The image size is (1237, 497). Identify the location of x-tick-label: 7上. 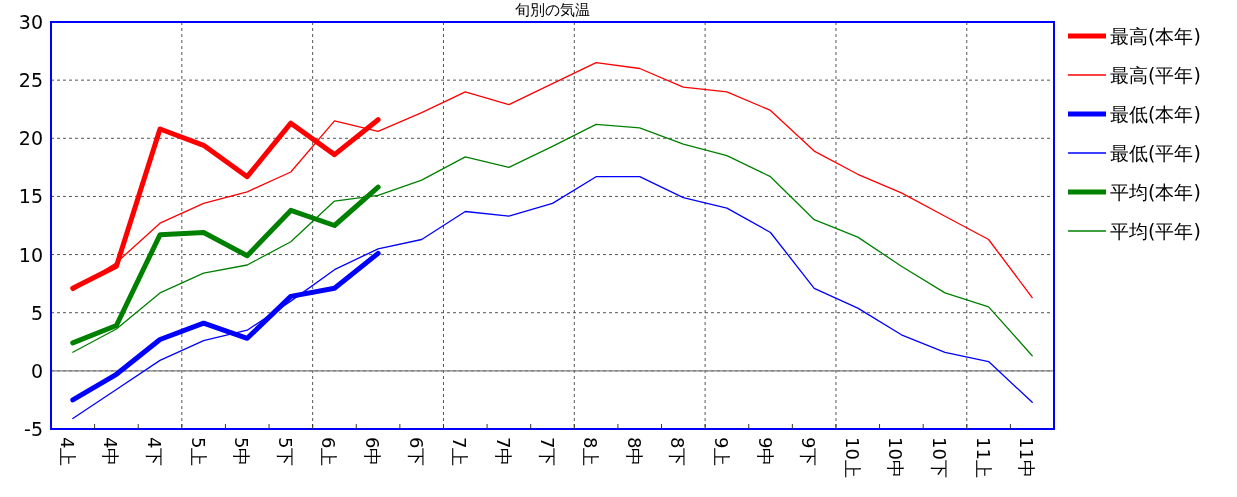
(460, 452).